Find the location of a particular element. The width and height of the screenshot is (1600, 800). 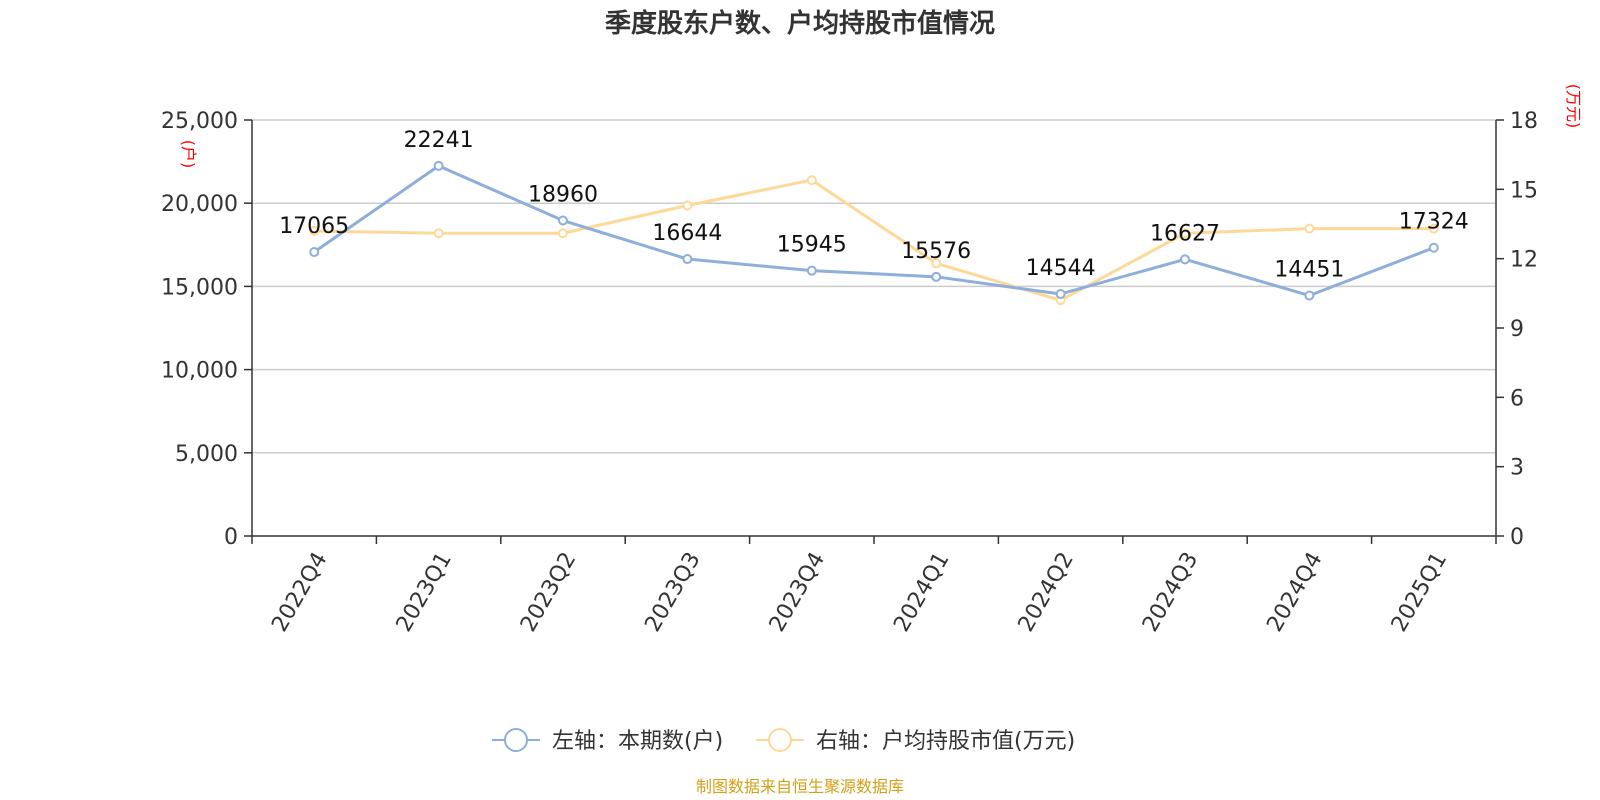

x-tick-label: 2024Q4 is located at coordinates (1294, 592).